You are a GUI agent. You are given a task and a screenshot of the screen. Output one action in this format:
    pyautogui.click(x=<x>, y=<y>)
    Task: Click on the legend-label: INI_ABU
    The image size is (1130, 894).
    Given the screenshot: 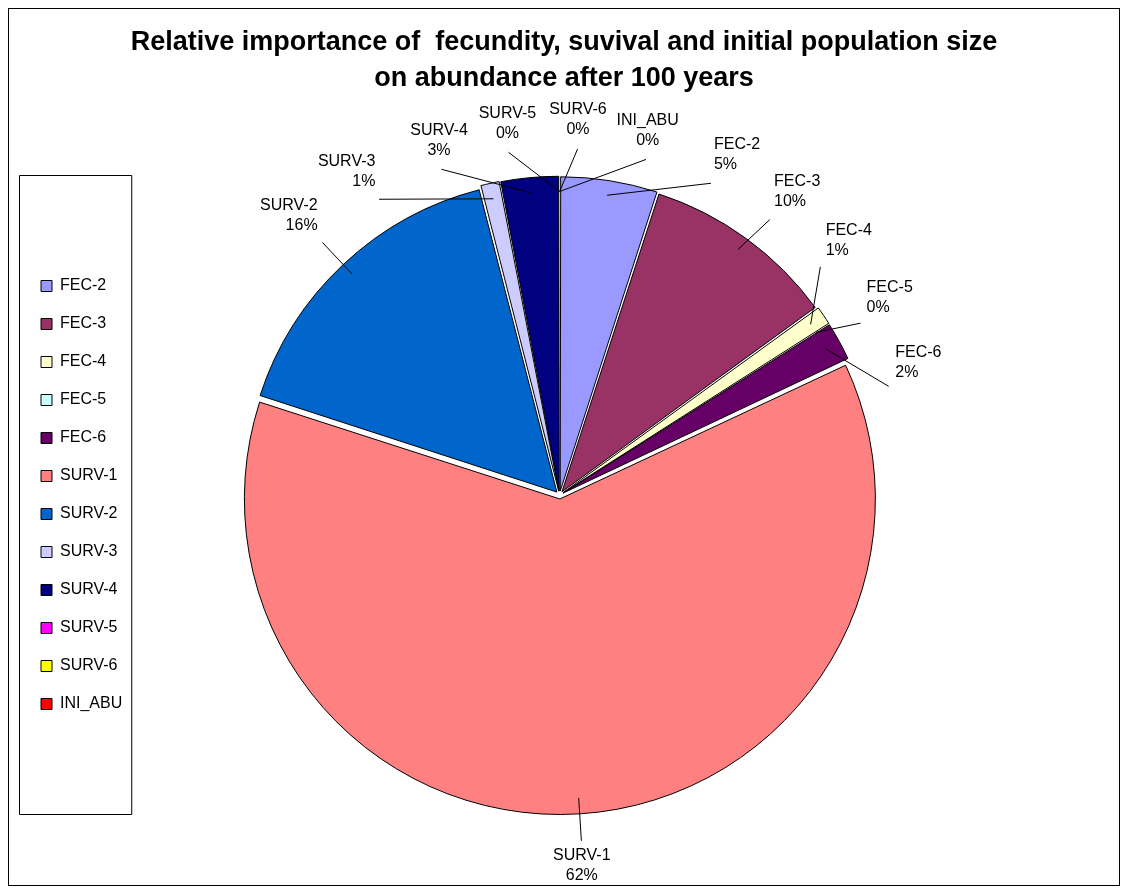 What is the action you would take?
    pyautogui.click(x=91, y=703)
    